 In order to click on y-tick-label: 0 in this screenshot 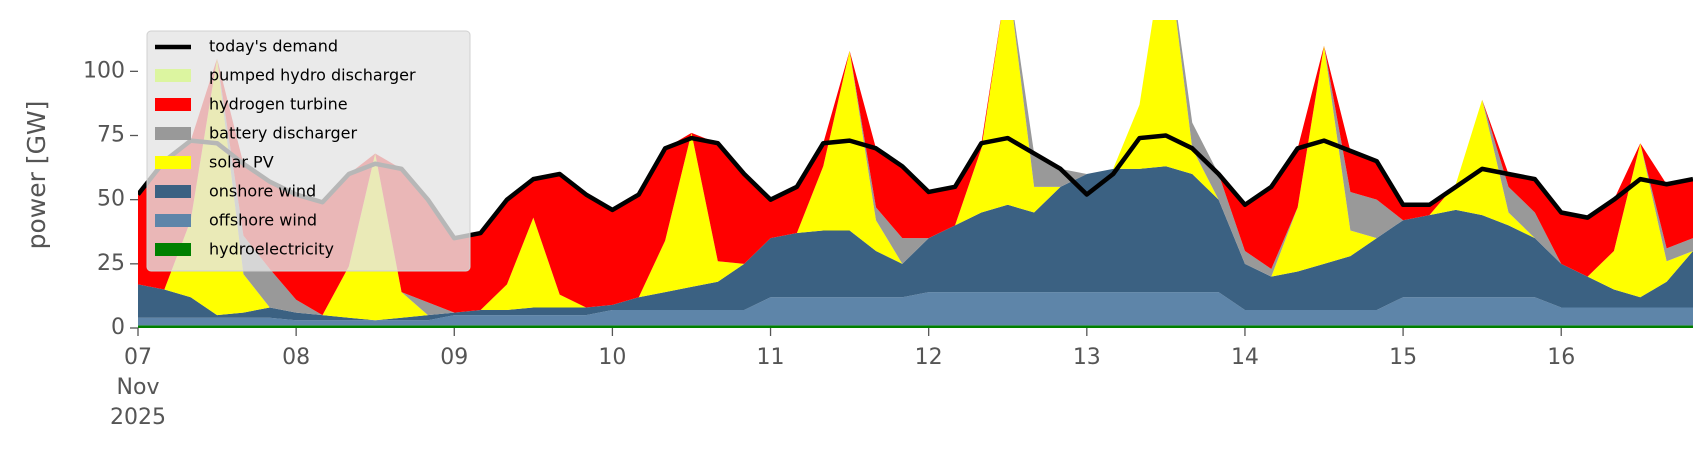, I will do `click(118, 327)`.